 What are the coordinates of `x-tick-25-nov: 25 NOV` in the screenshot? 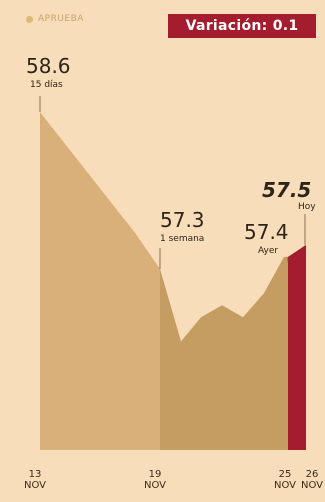 It's located at (285, 480).